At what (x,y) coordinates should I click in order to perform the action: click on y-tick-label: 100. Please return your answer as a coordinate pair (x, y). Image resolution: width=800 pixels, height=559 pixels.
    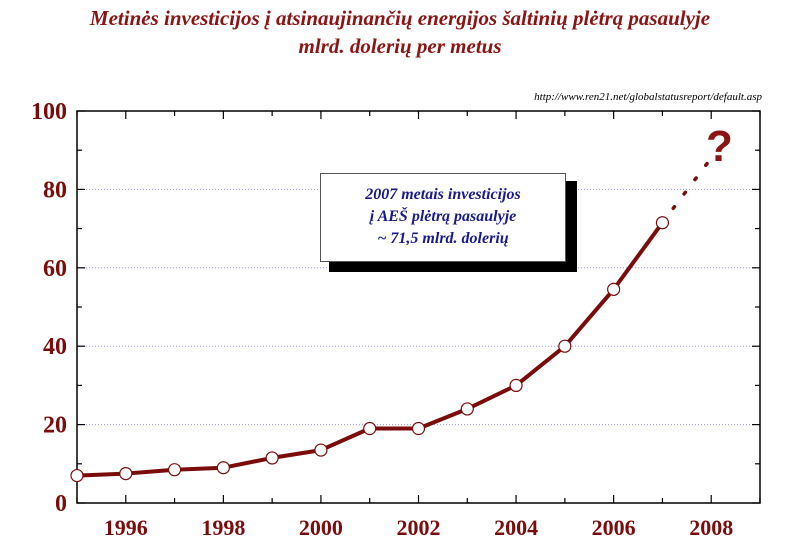
    Looking at the image, I should click on (49, 112).